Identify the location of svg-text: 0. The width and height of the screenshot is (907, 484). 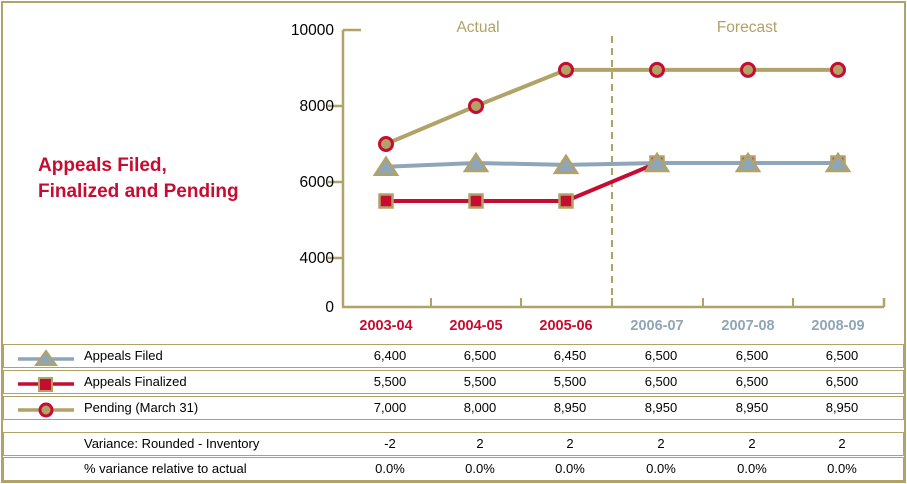
(329, 307).